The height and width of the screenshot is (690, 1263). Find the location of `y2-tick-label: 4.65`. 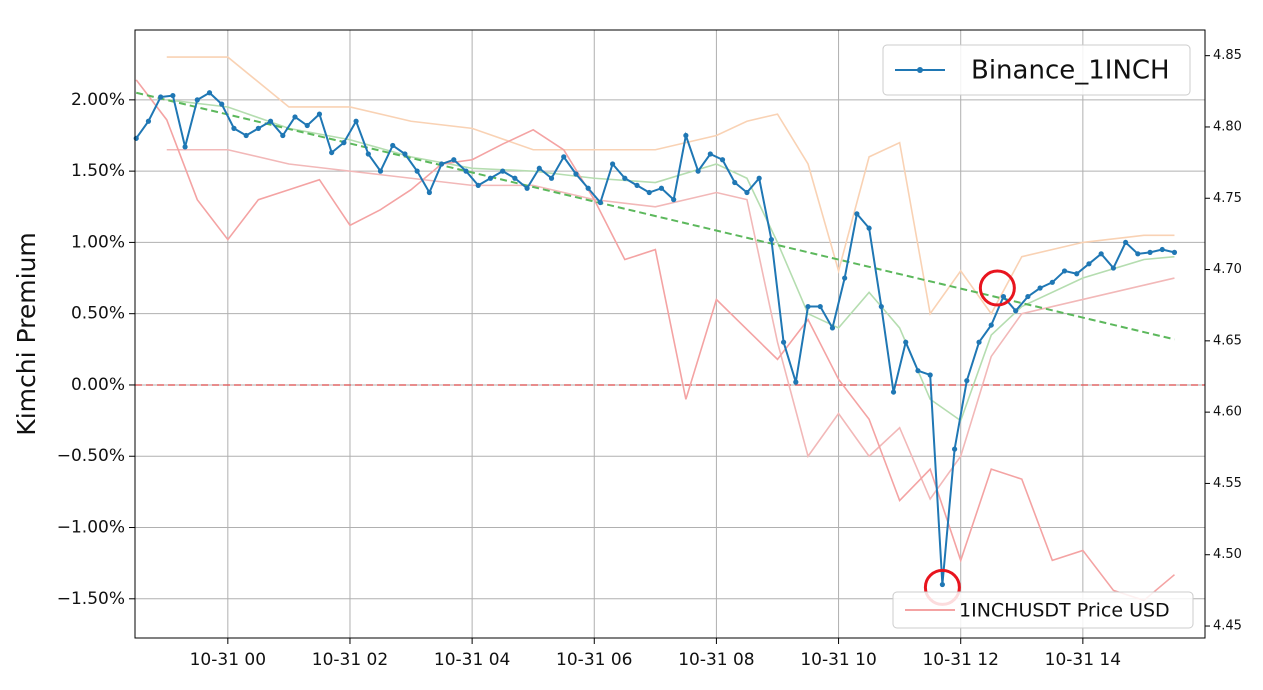

y2-tick-label: 4.65 is located at coordinates (1227, 340).